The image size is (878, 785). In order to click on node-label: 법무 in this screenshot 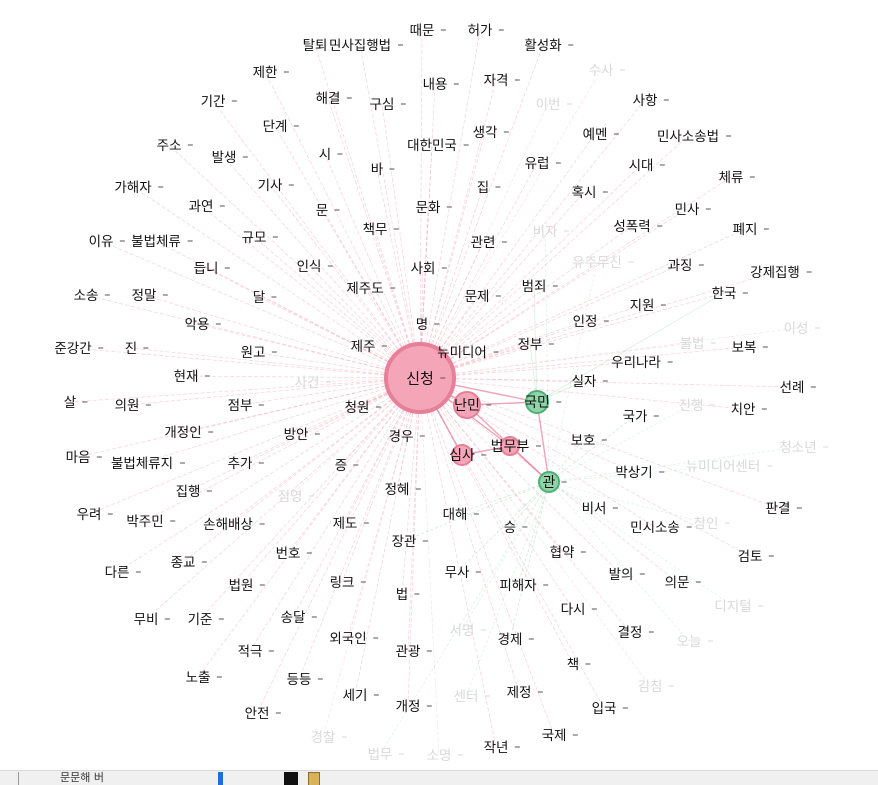, I will do `click(380, 755)`.